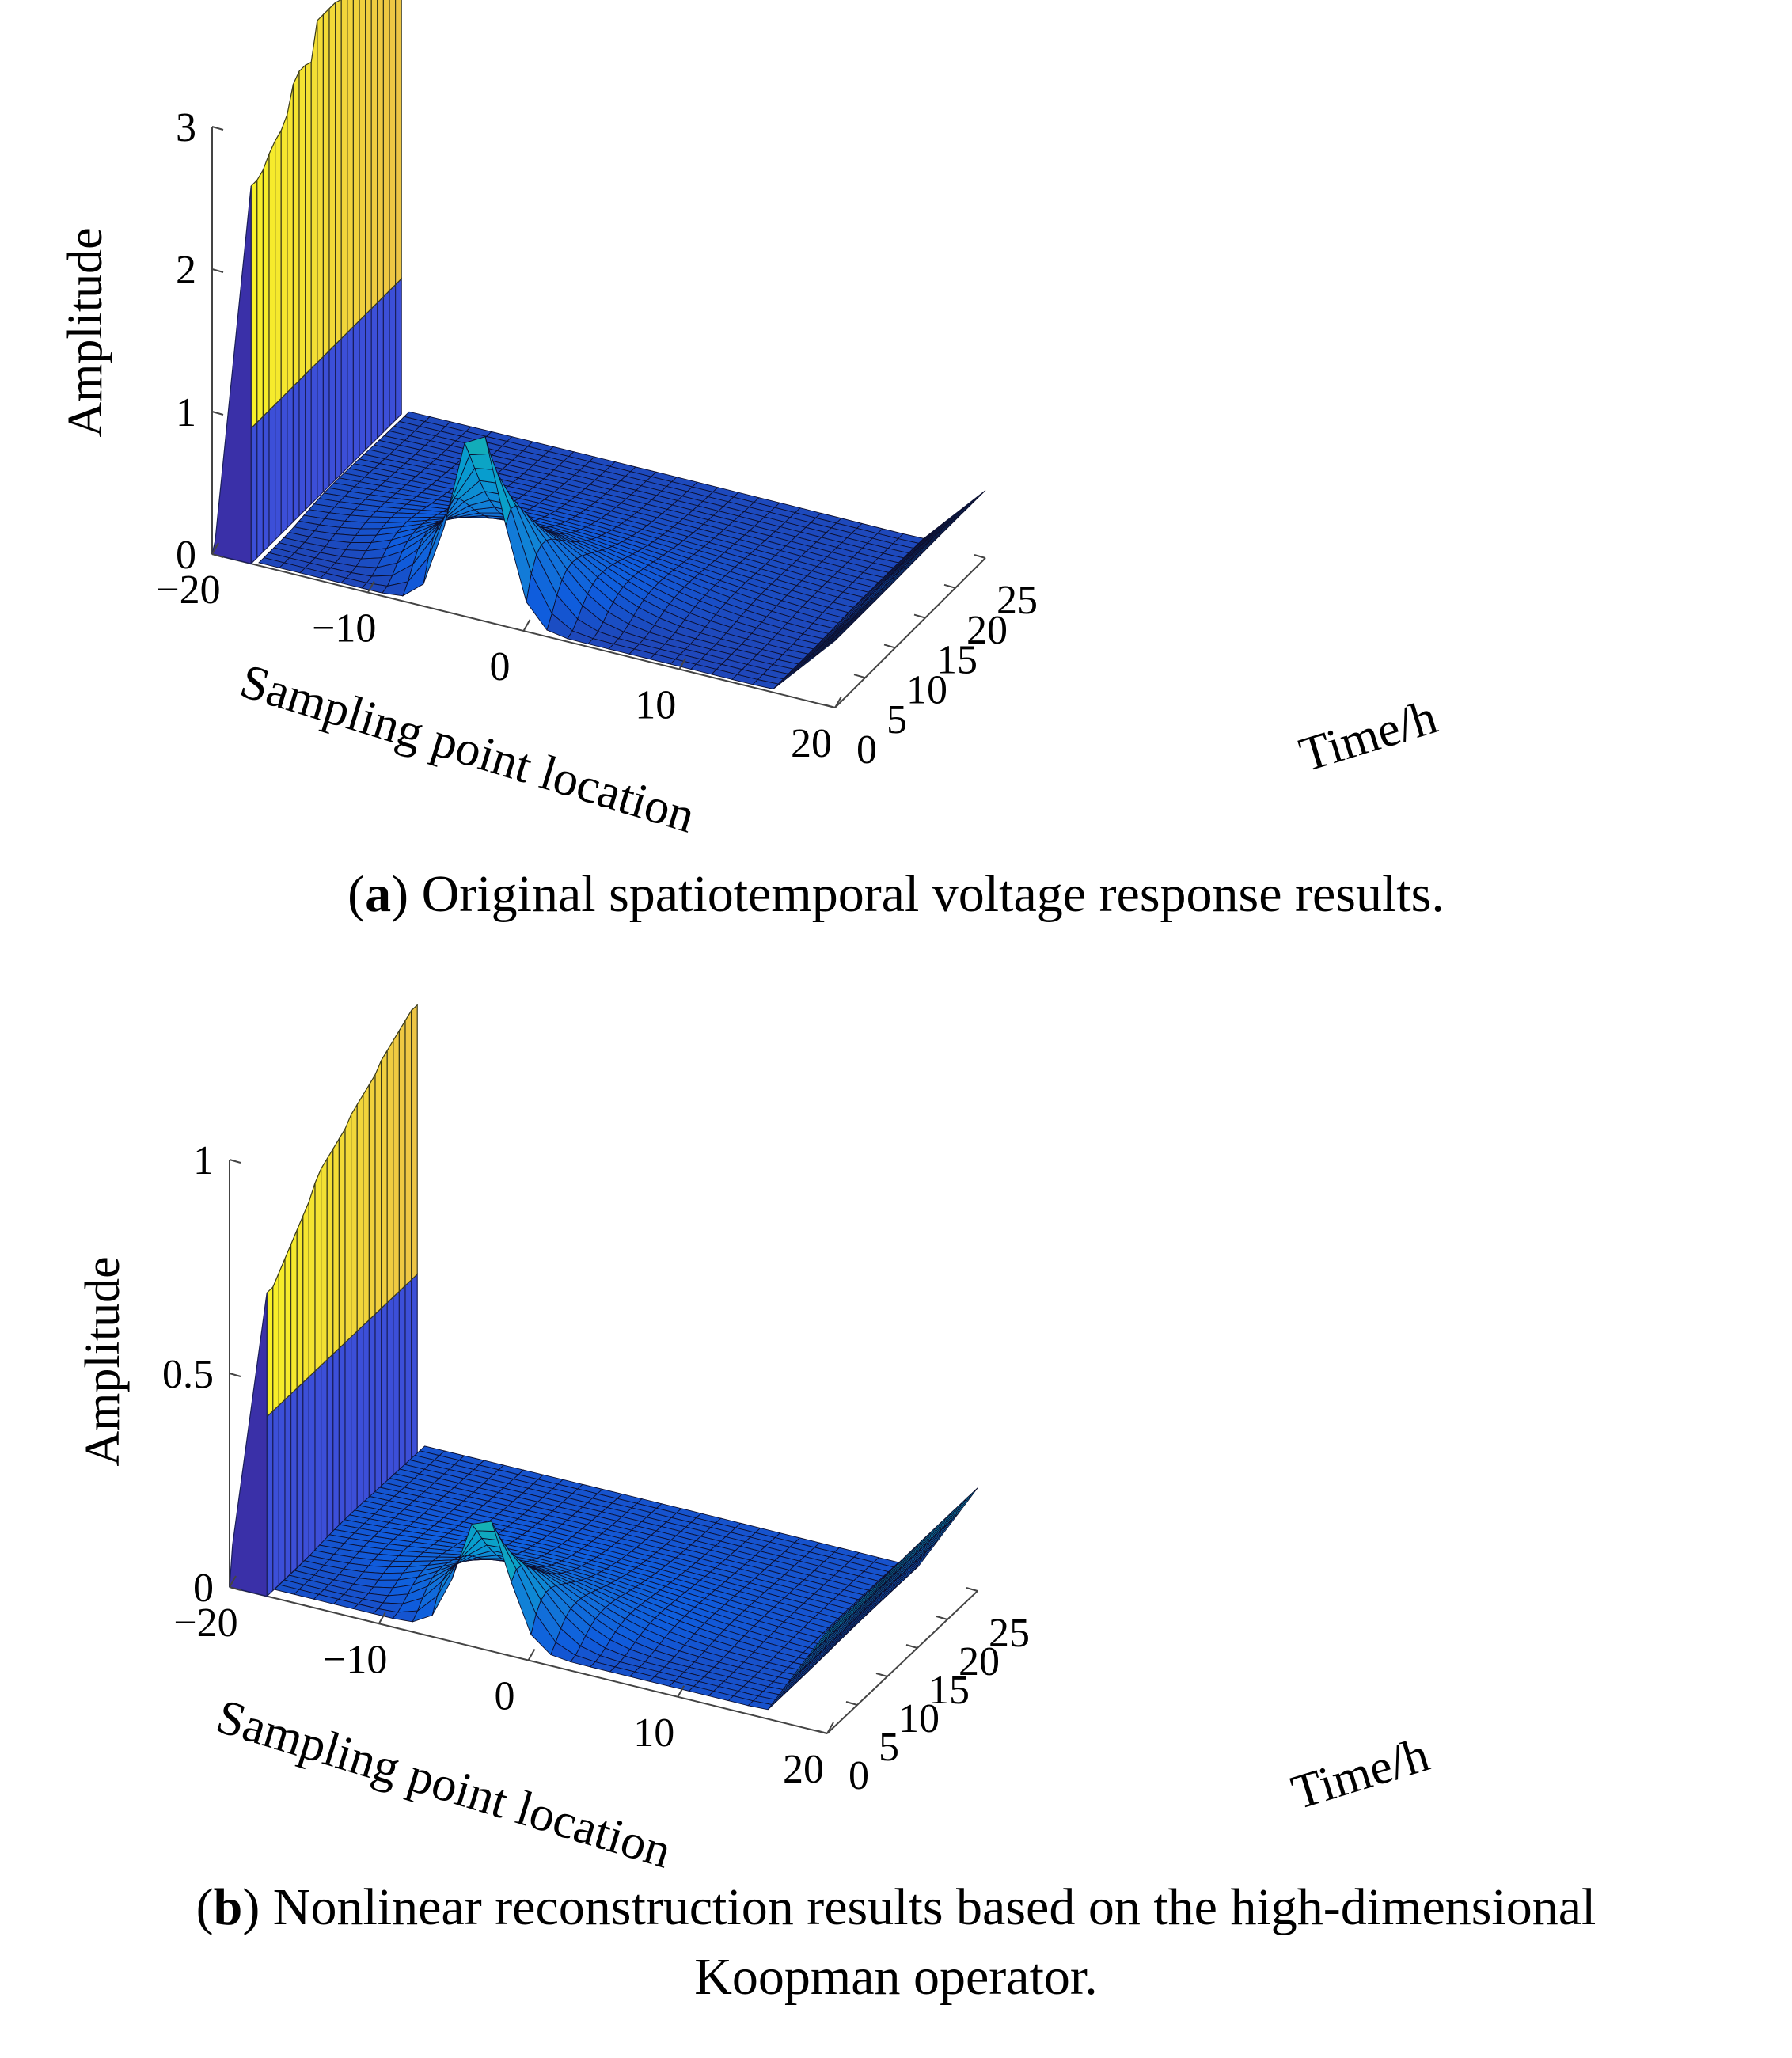  What do you see at coordinates (186, 127) in the screenshot?
I see `z-tick-label: 3` at bounding box center [186, 127].